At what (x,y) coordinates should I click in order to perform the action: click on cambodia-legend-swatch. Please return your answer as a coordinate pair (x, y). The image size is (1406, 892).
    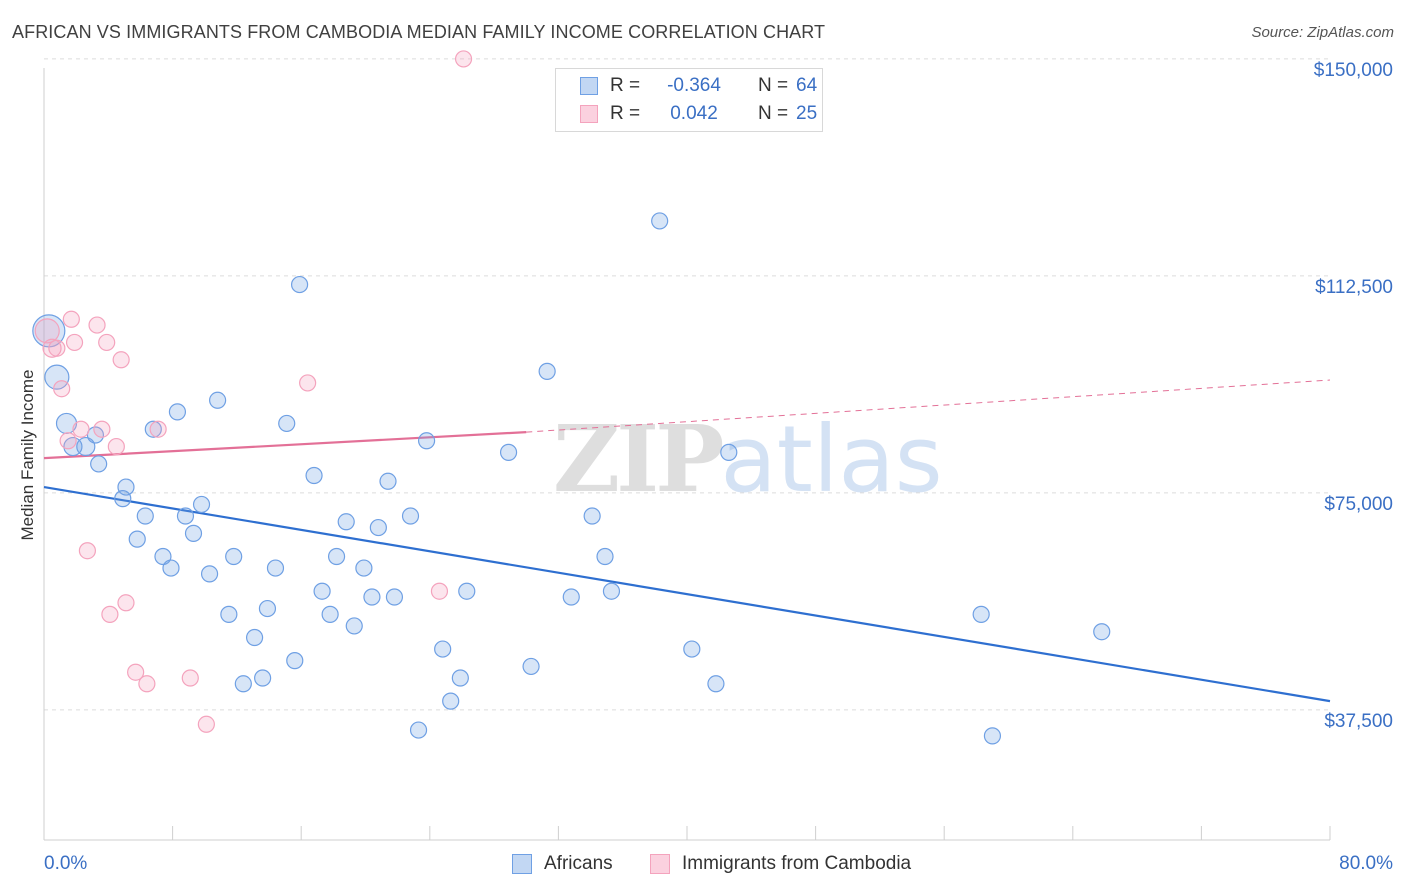
    Looking at the image, I should click on (660, 864).